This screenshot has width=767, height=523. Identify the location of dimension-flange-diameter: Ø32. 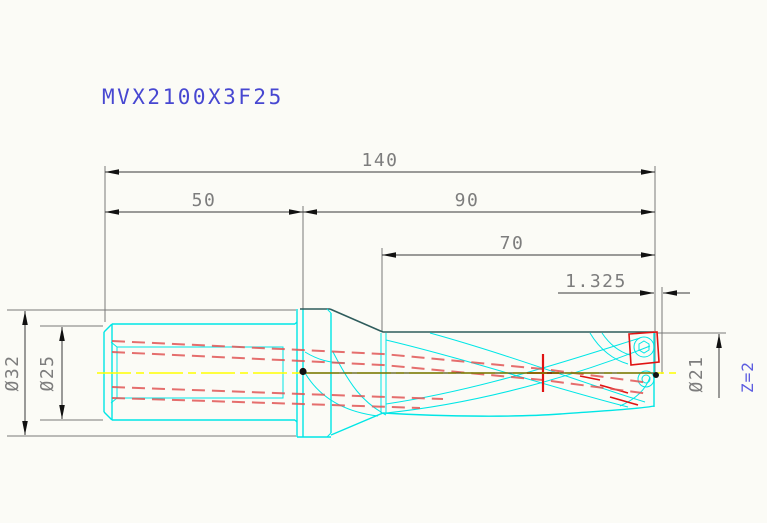
(15, 373).